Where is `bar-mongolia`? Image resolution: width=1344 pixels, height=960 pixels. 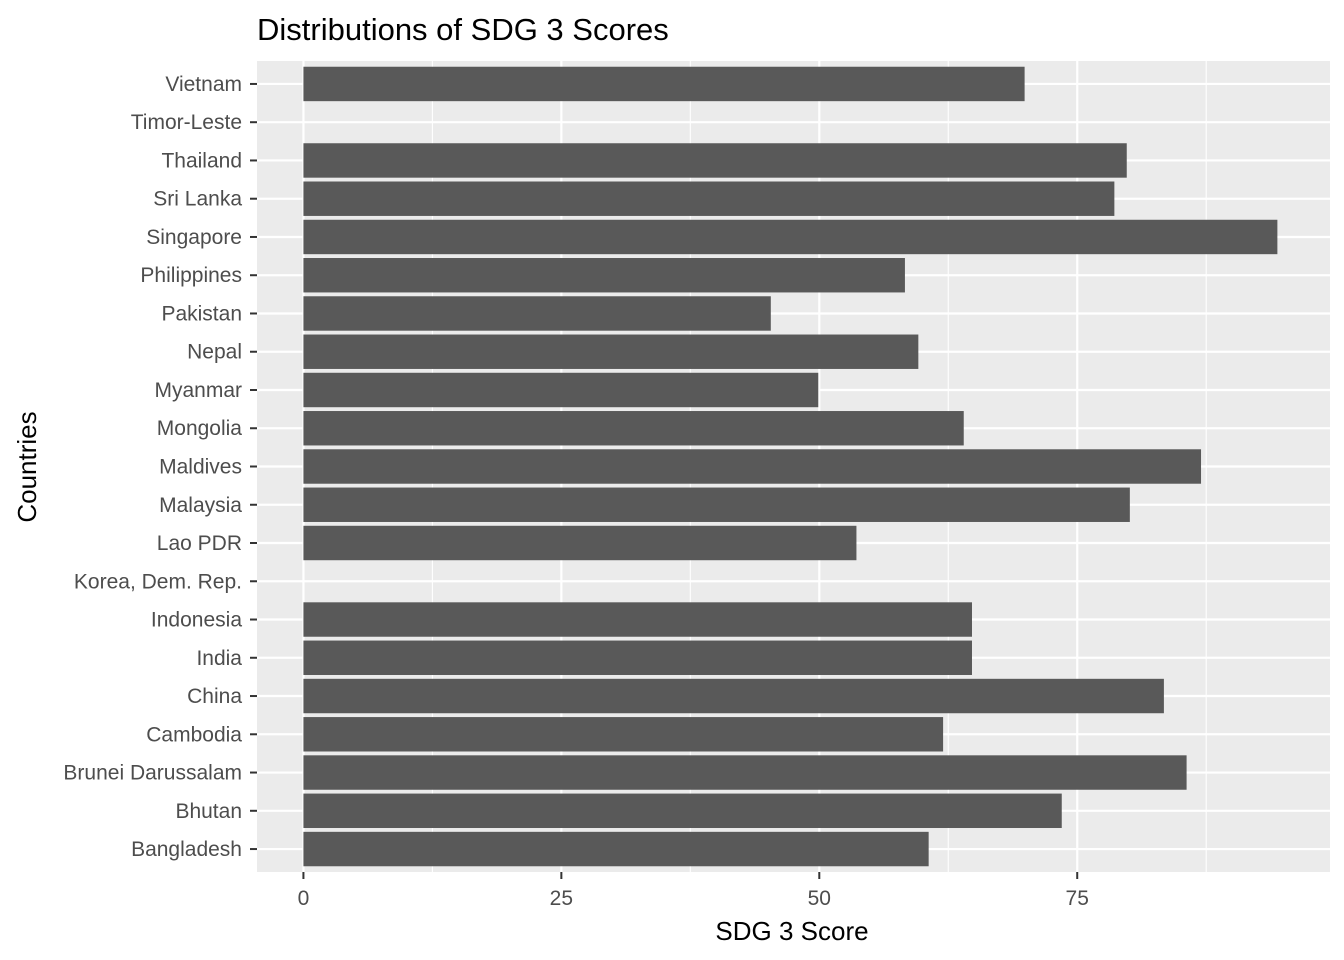
bar-mongolia is located at coordinates (633, 428).